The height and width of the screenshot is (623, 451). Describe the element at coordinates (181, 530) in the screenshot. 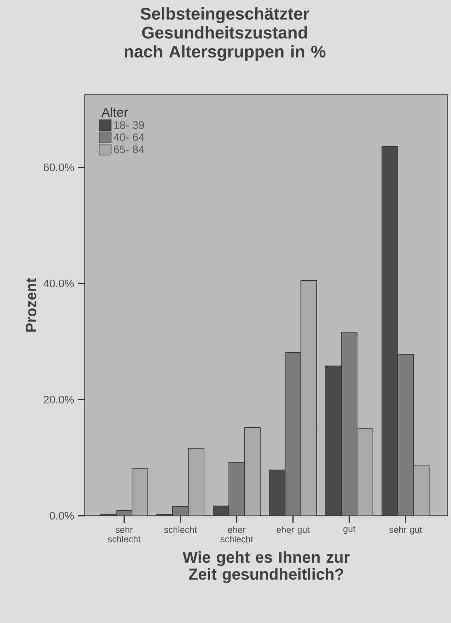

I see `x-tick-label: schlecht` at that location.